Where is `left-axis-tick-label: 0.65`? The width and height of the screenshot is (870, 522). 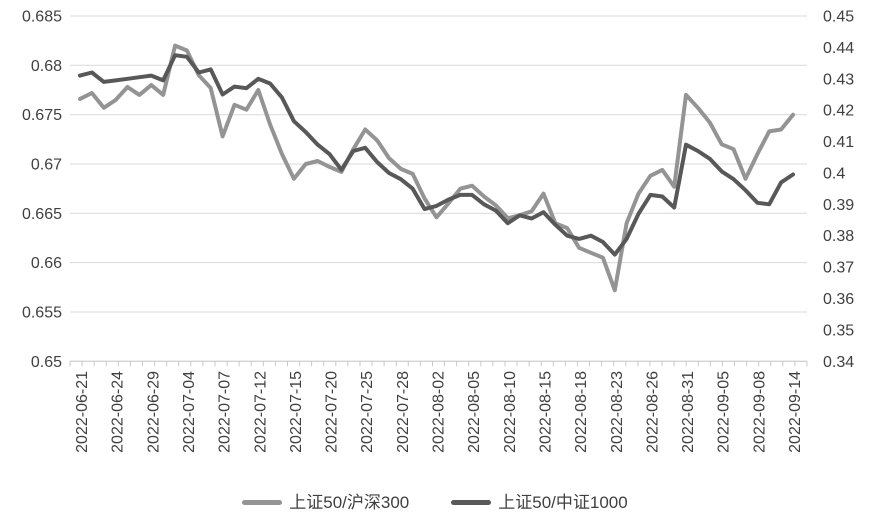 left-axis-tick-label: 0.65 is located at coordinates (46, 362).